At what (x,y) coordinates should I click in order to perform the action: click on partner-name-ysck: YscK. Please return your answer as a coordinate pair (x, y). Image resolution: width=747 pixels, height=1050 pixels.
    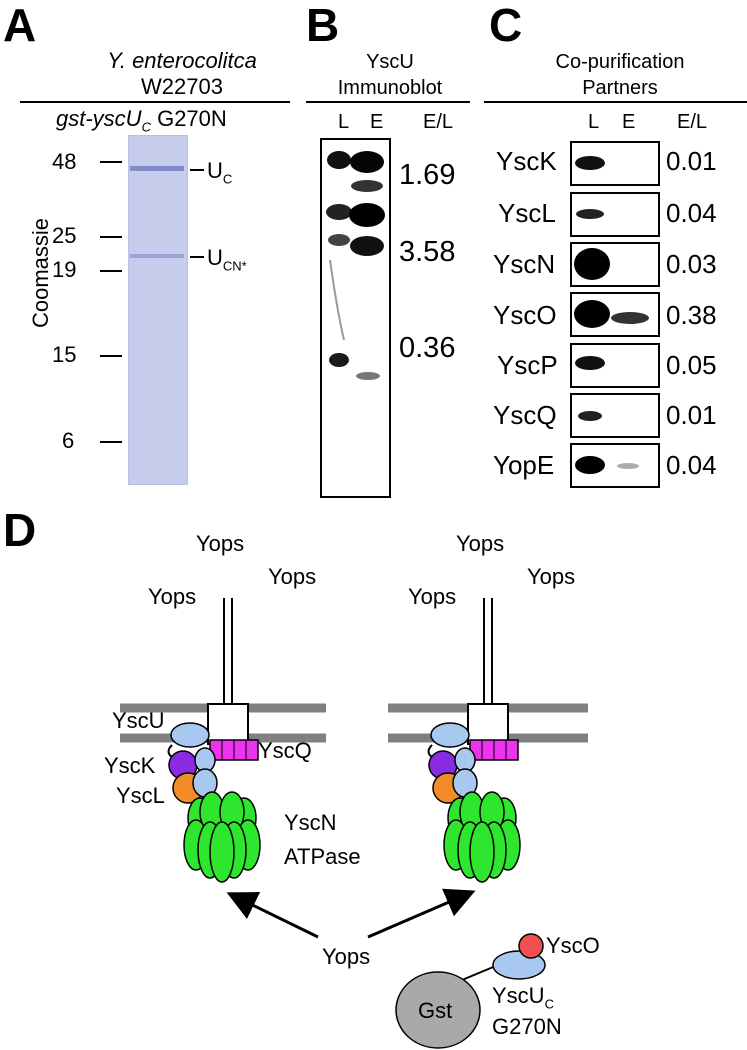
    Looking at the image, I should click on (526, 161).